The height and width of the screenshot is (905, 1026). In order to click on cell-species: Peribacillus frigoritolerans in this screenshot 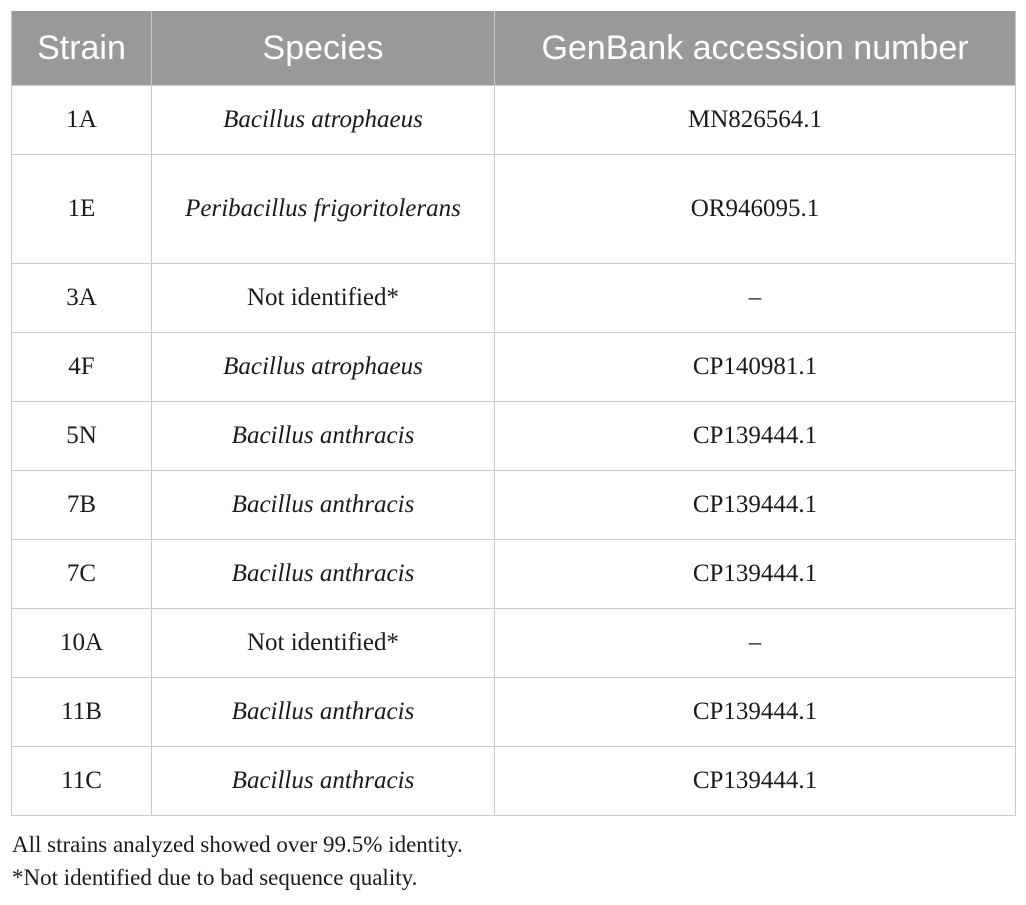, I will do `click(323, 209)`.